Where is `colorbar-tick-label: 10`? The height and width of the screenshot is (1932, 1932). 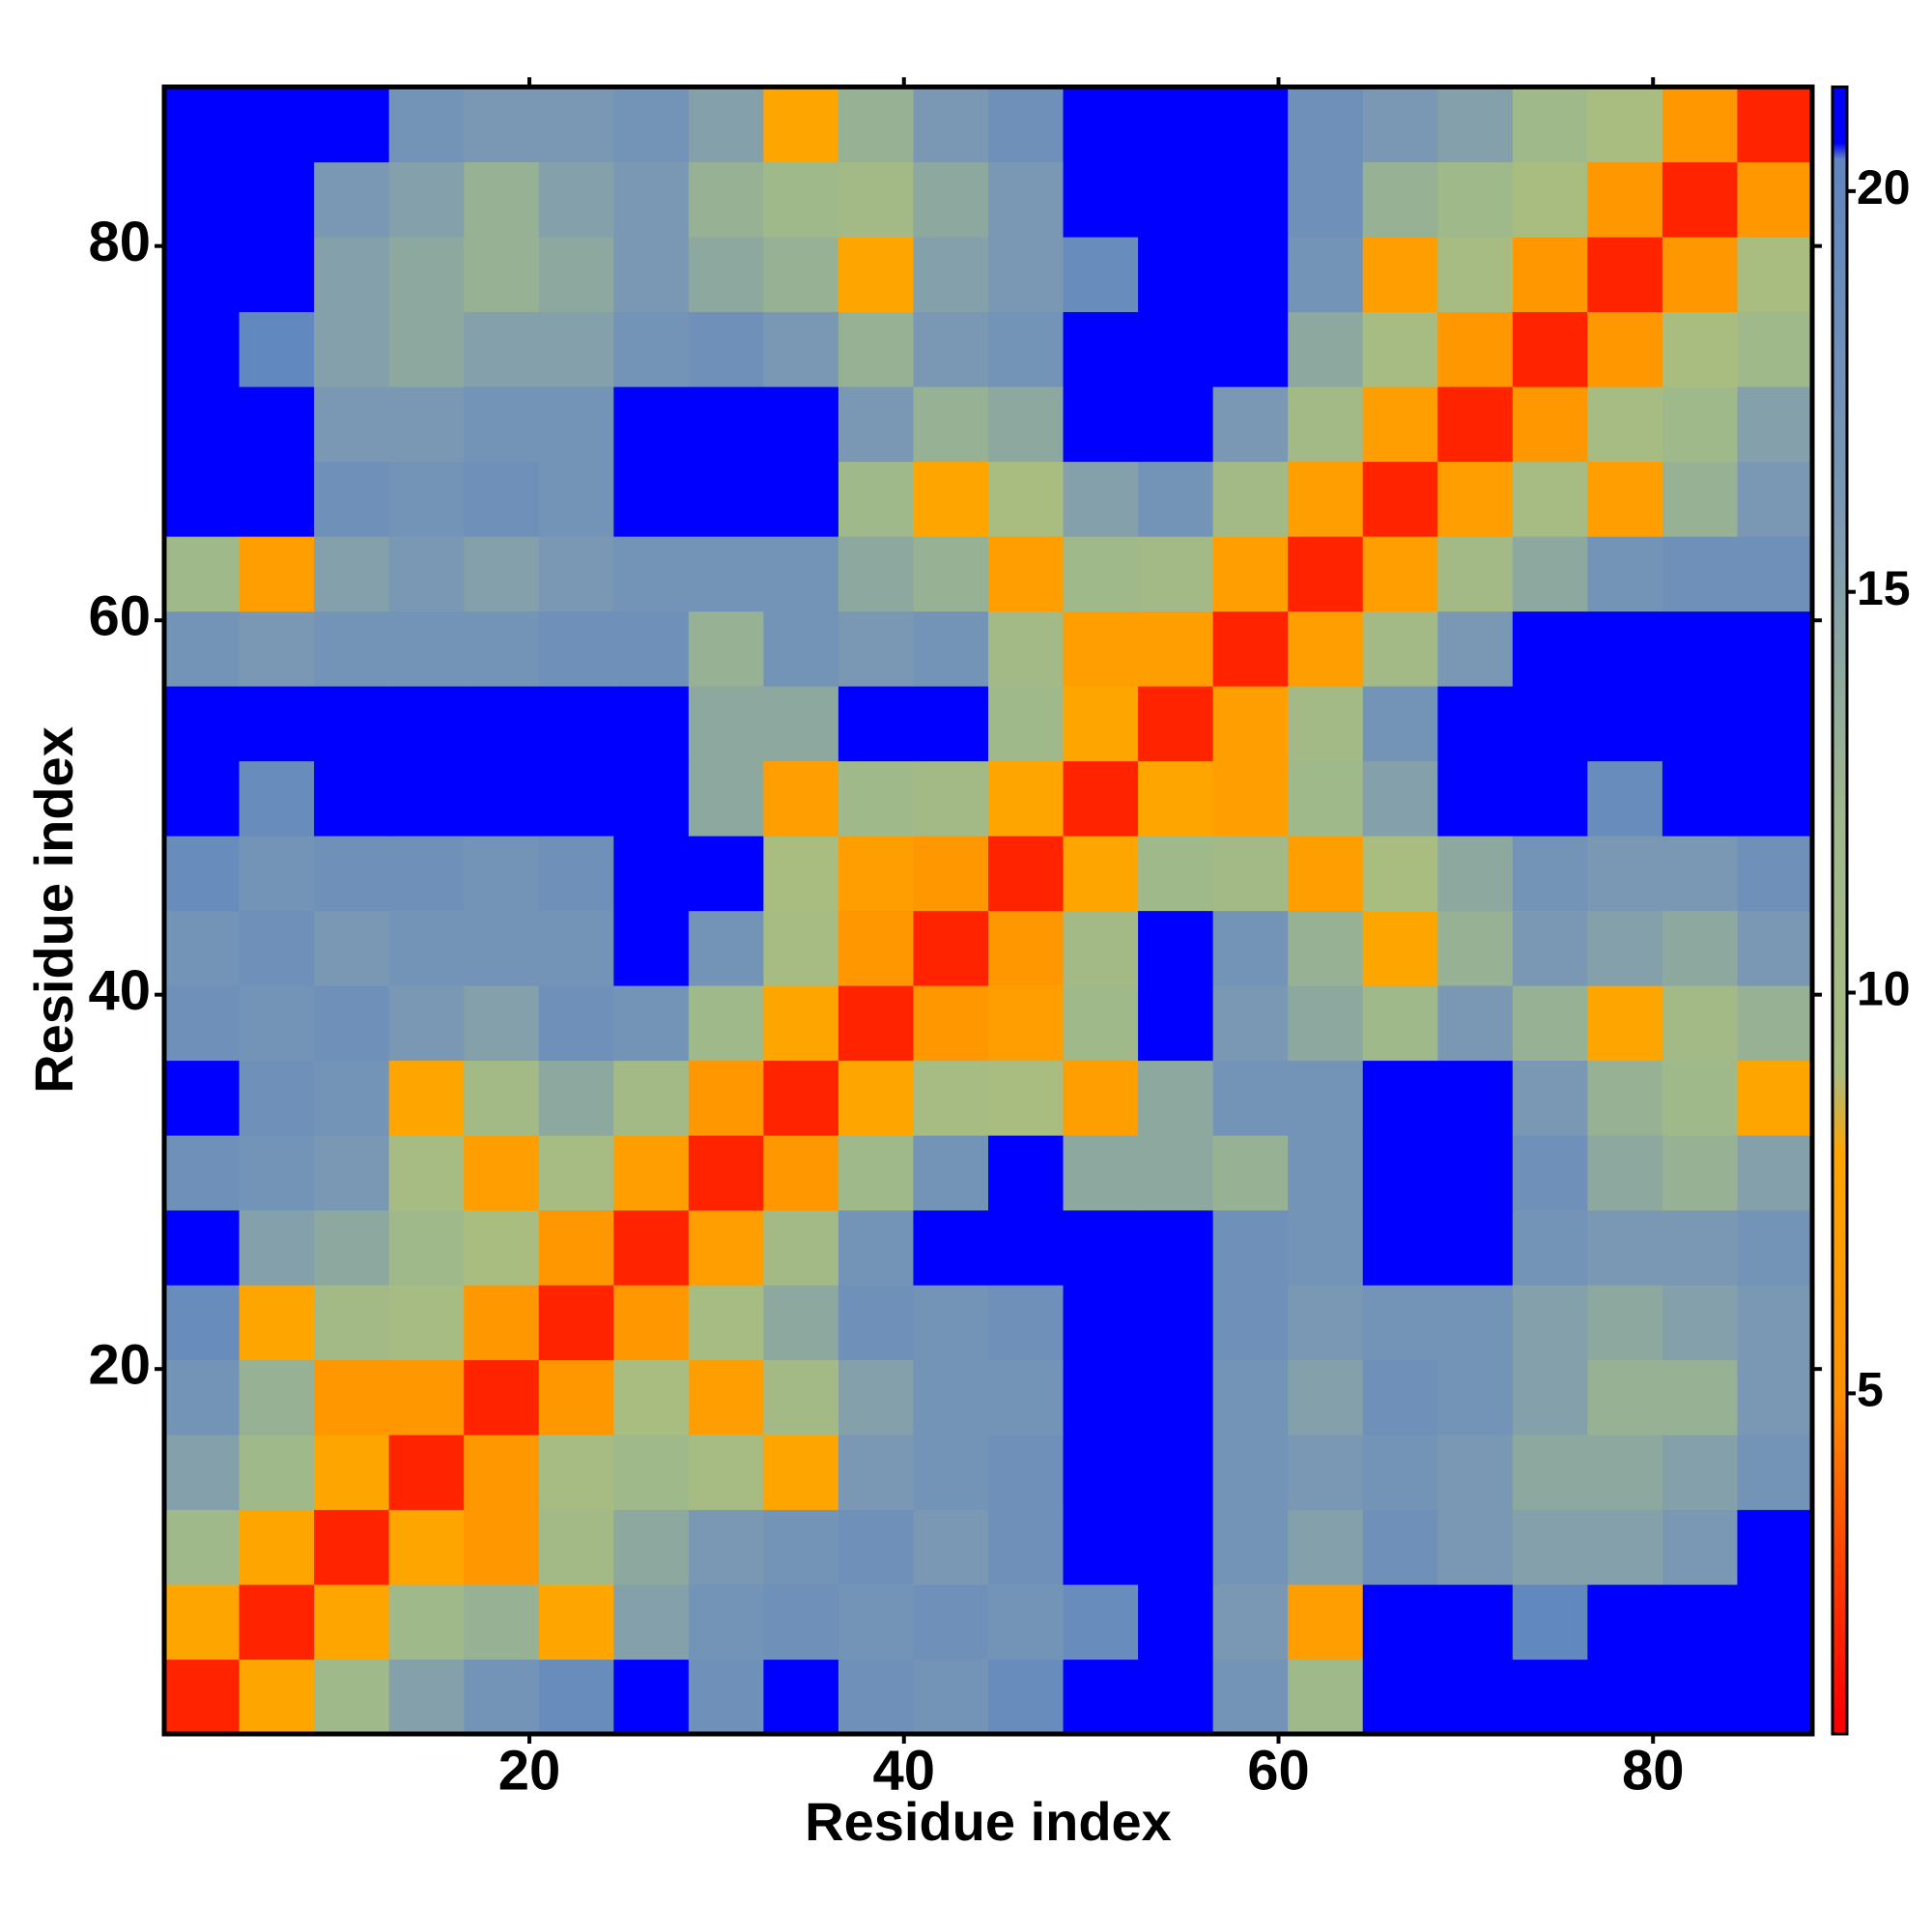
colorbar-tick-label: 10 is located at coordinates (1884, 989).